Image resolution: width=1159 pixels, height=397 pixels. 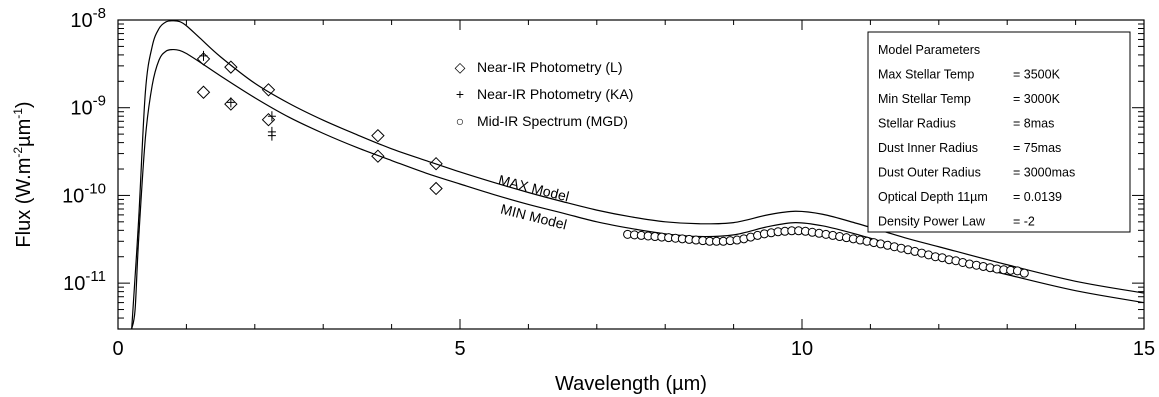 I want to click on parameter-value: = 0.0139, so click(x=1037, y=197).